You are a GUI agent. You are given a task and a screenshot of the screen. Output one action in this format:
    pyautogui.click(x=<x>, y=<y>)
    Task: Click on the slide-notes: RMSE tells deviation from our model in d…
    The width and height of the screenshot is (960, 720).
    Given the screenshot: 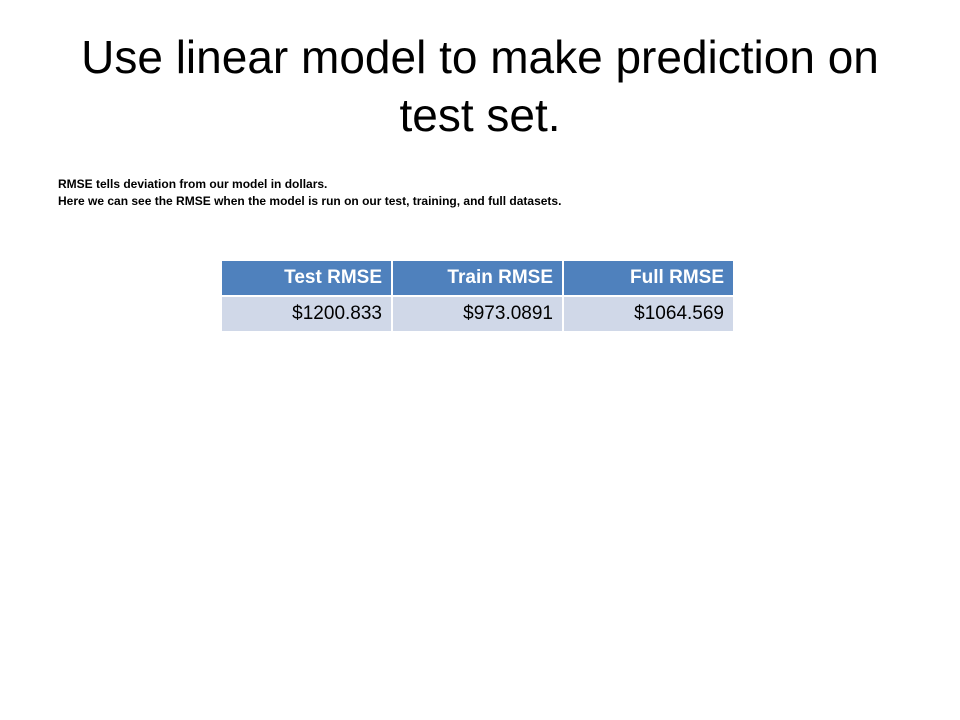 What is the action you would take?
    pyautogui.click(x=478, y=193)
    